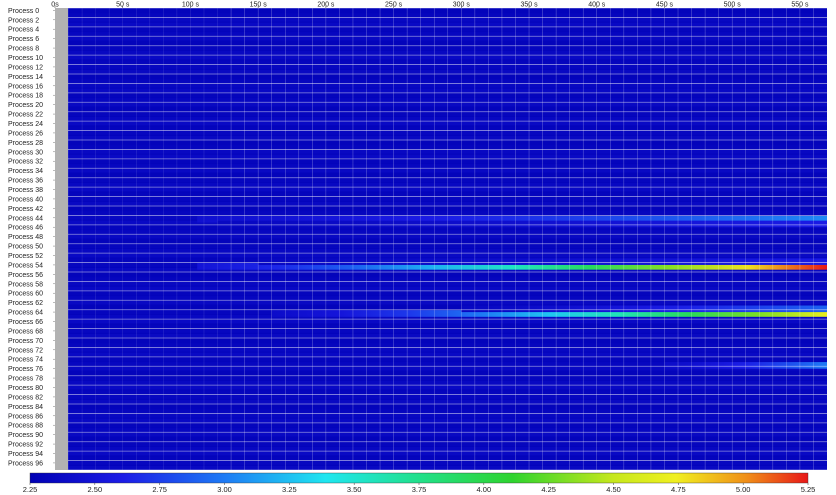 The width and height of the screenshot is (836, 495). I want to click on x-tick-label: 450 s, so click(665, 5).